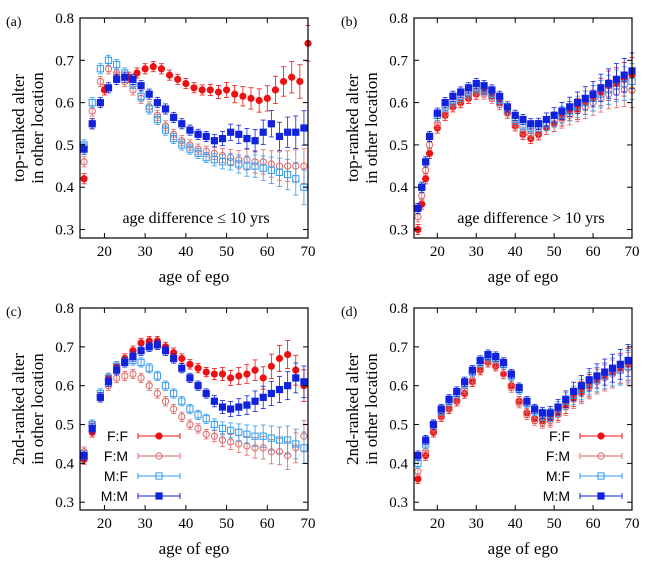  Describe the element at coordinates (398, 426) in the screenshot. I see `y-tick-label: 0.5` at that location.